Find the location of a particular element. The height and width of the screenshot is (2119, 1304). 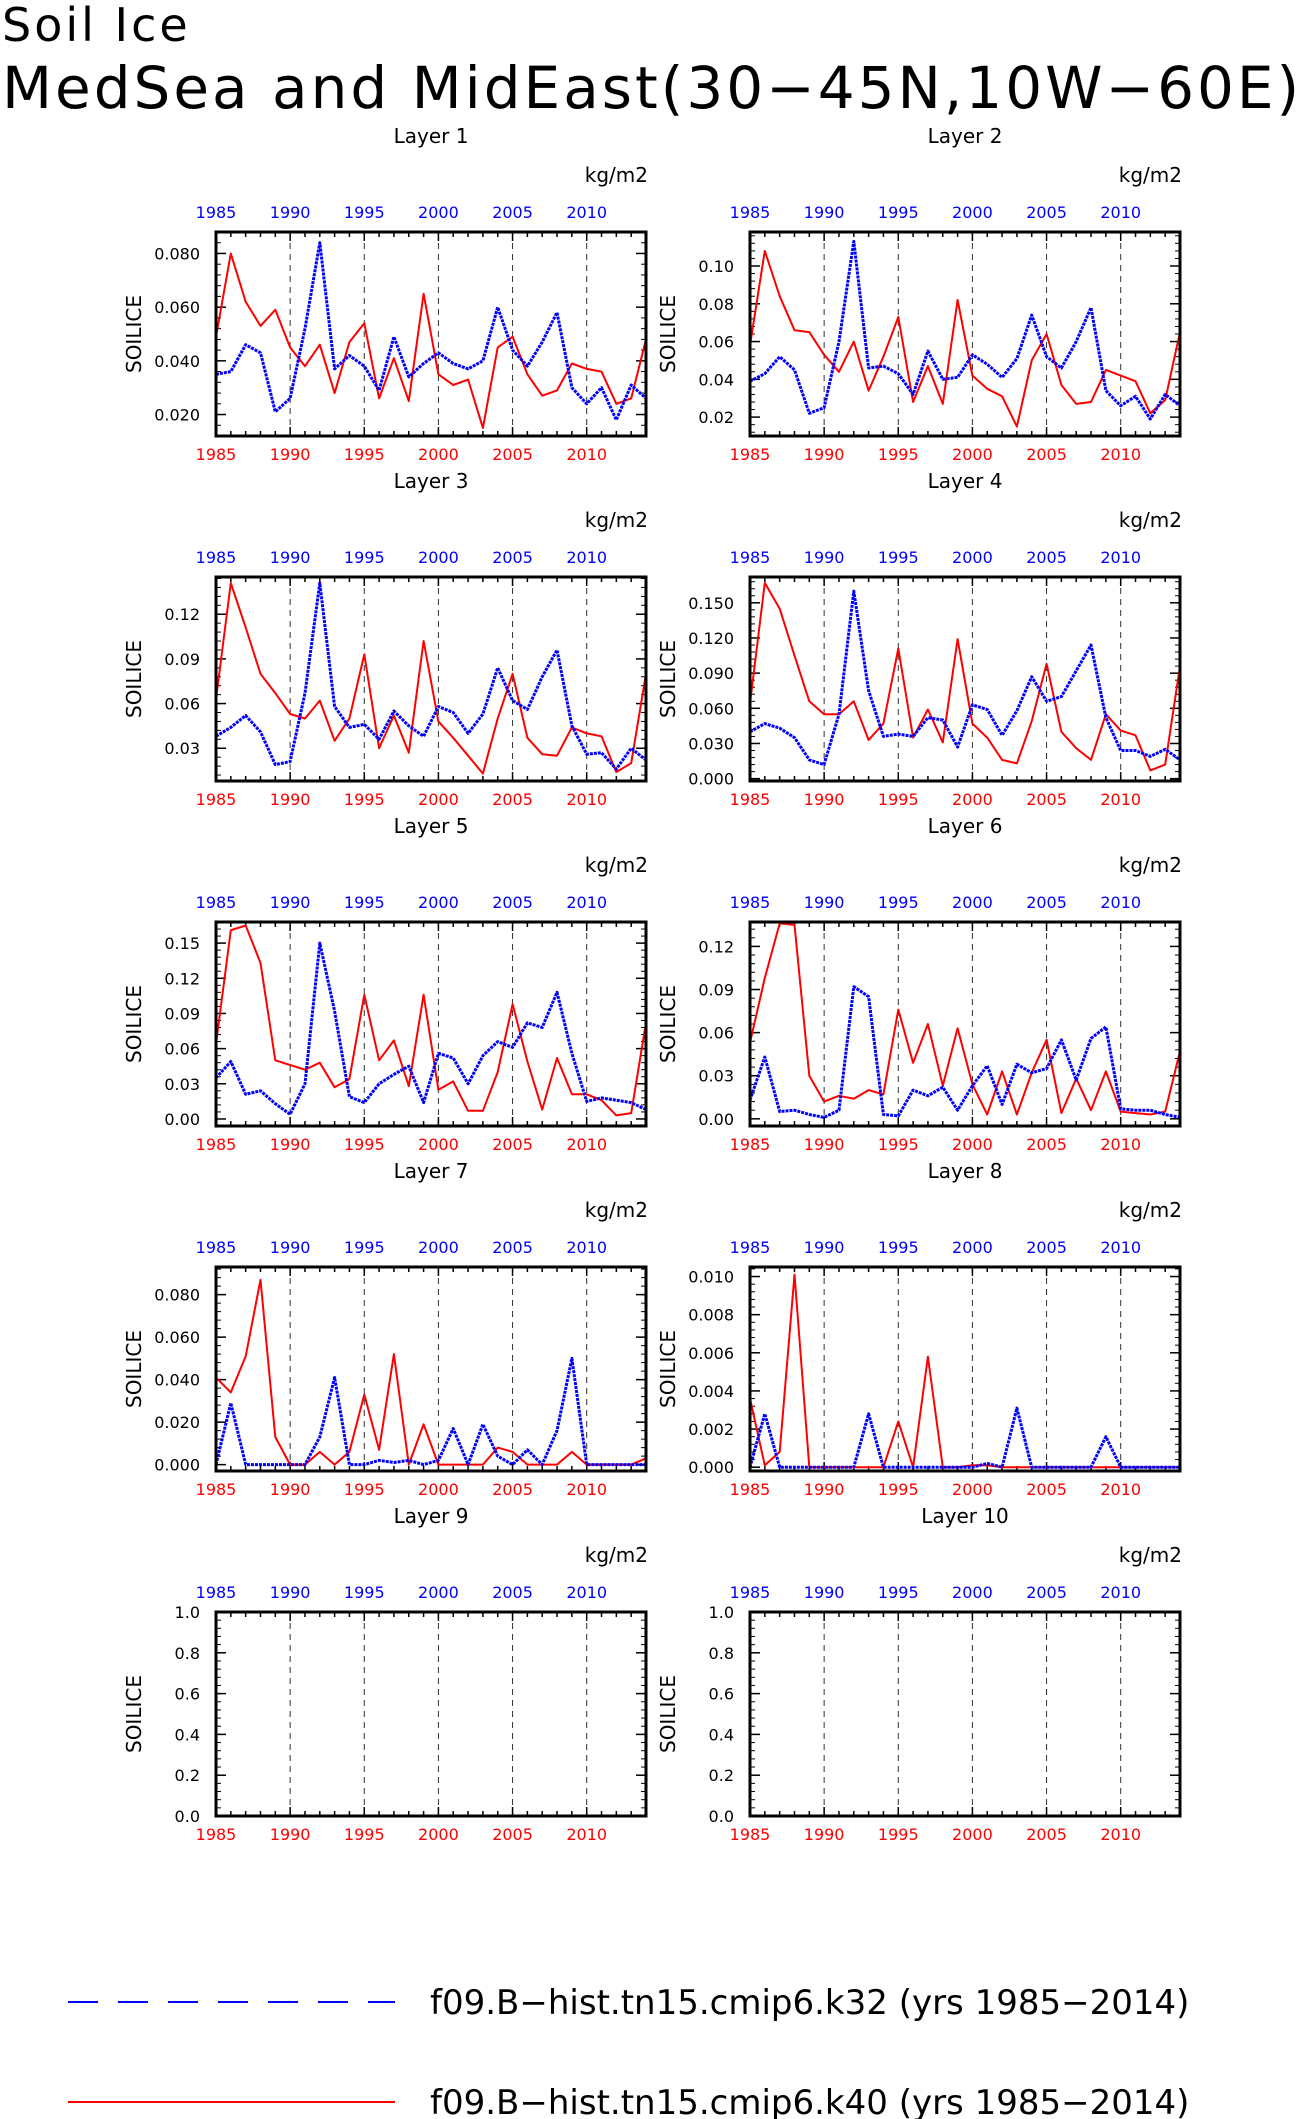

y-tick-label: 0.000 is located at coordinates (711, 779).